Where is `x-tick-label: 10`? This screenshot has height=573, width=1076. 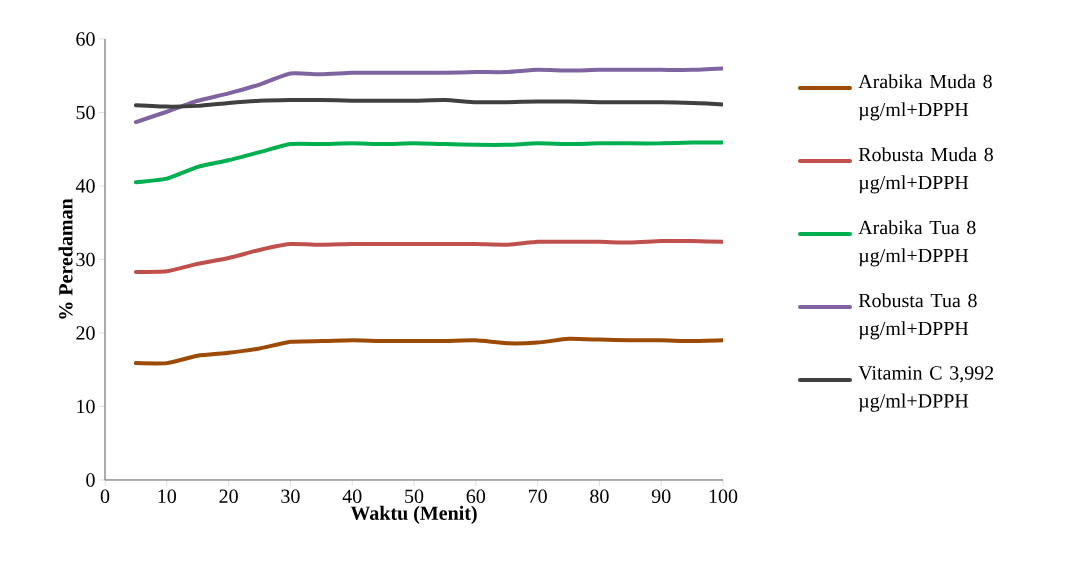 x-tick-label: 10 is located at coordinates (167, 496).